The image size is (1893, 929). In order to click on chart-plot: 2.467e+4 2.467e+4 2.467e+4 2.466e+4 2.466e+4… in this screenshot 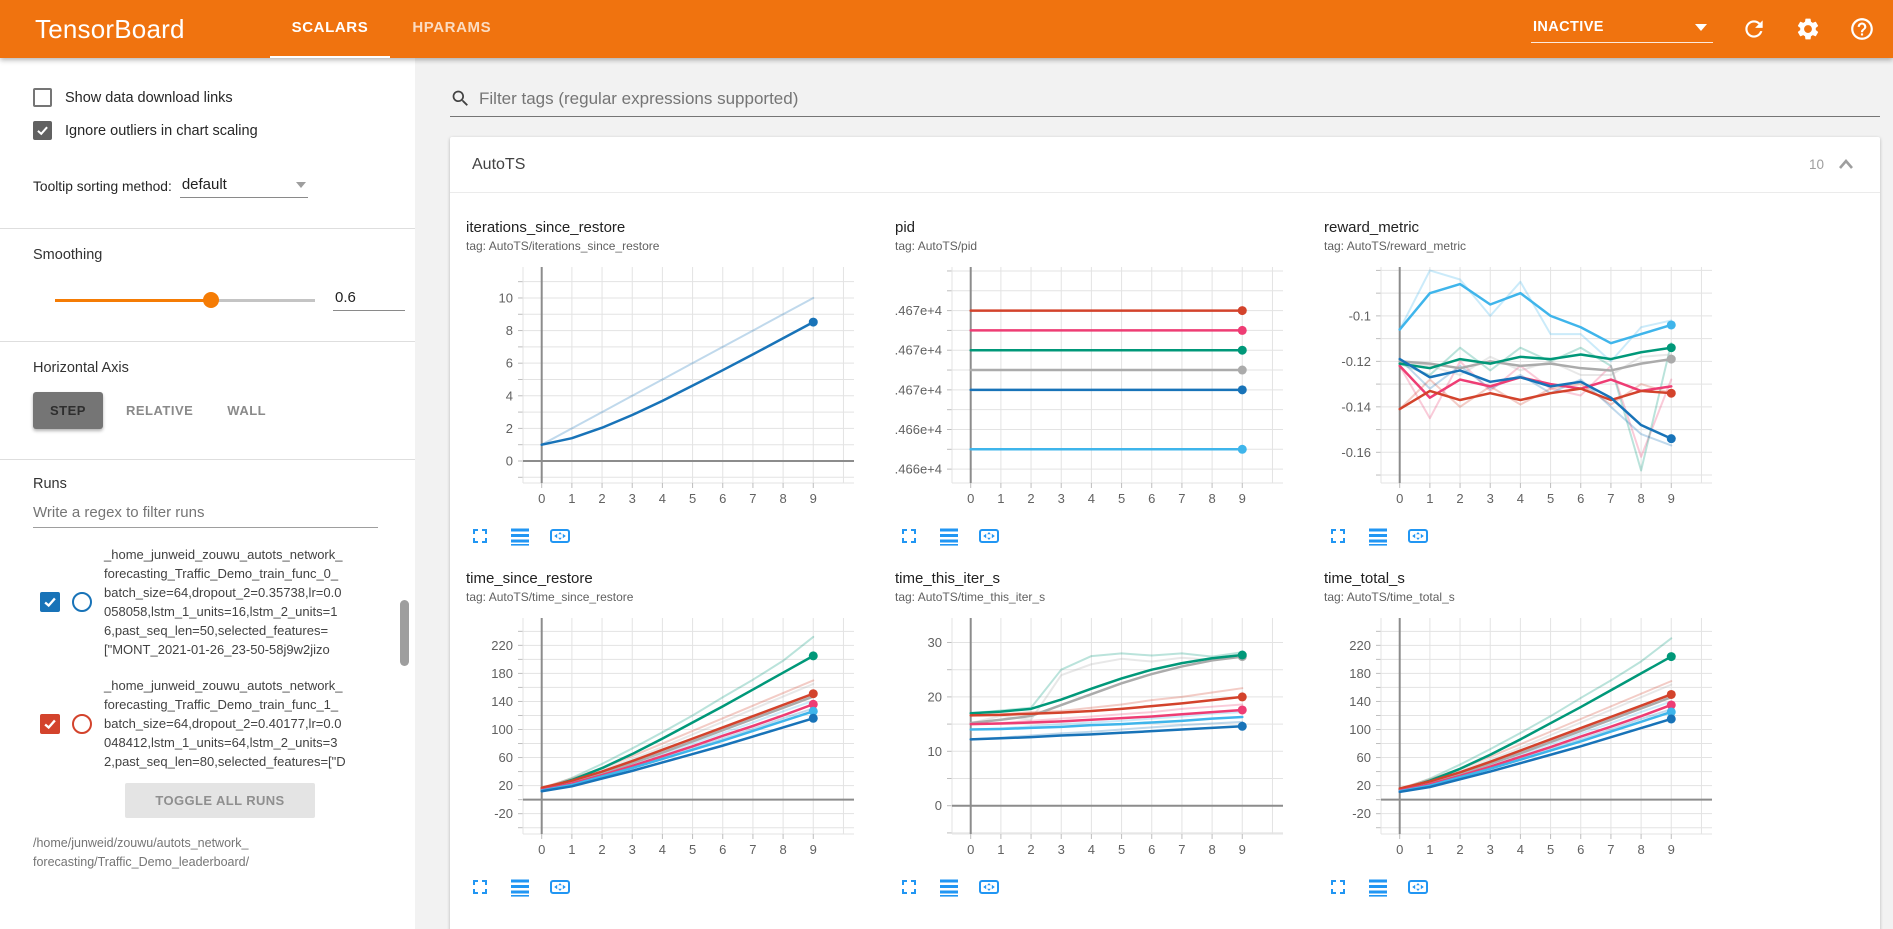, I will do `click(1105, 389)`.